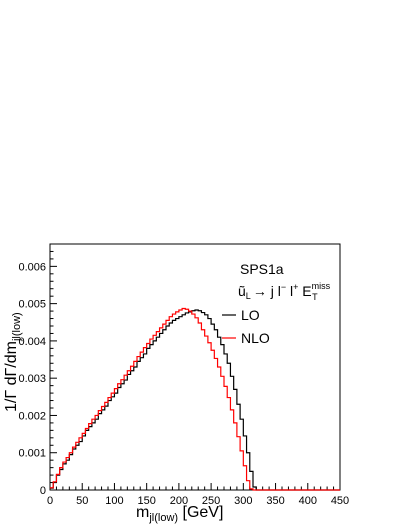 The image size is (407, 527). Describe the element at coordinates (163, 518) in the screenshot. I see `x-axis-title-sub: jl(low)` at that location.